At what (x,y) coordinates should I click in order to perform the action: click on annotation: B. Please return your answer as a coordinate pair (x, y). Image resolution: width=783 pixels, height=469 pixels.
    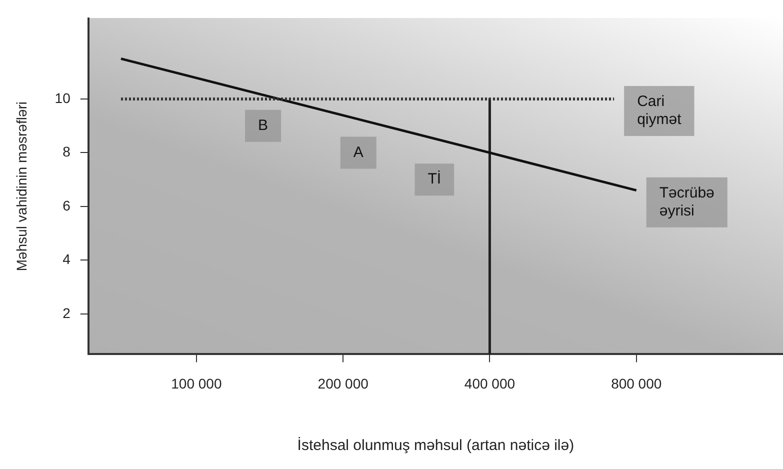
    Looking at the image, I should click on (263, 125).